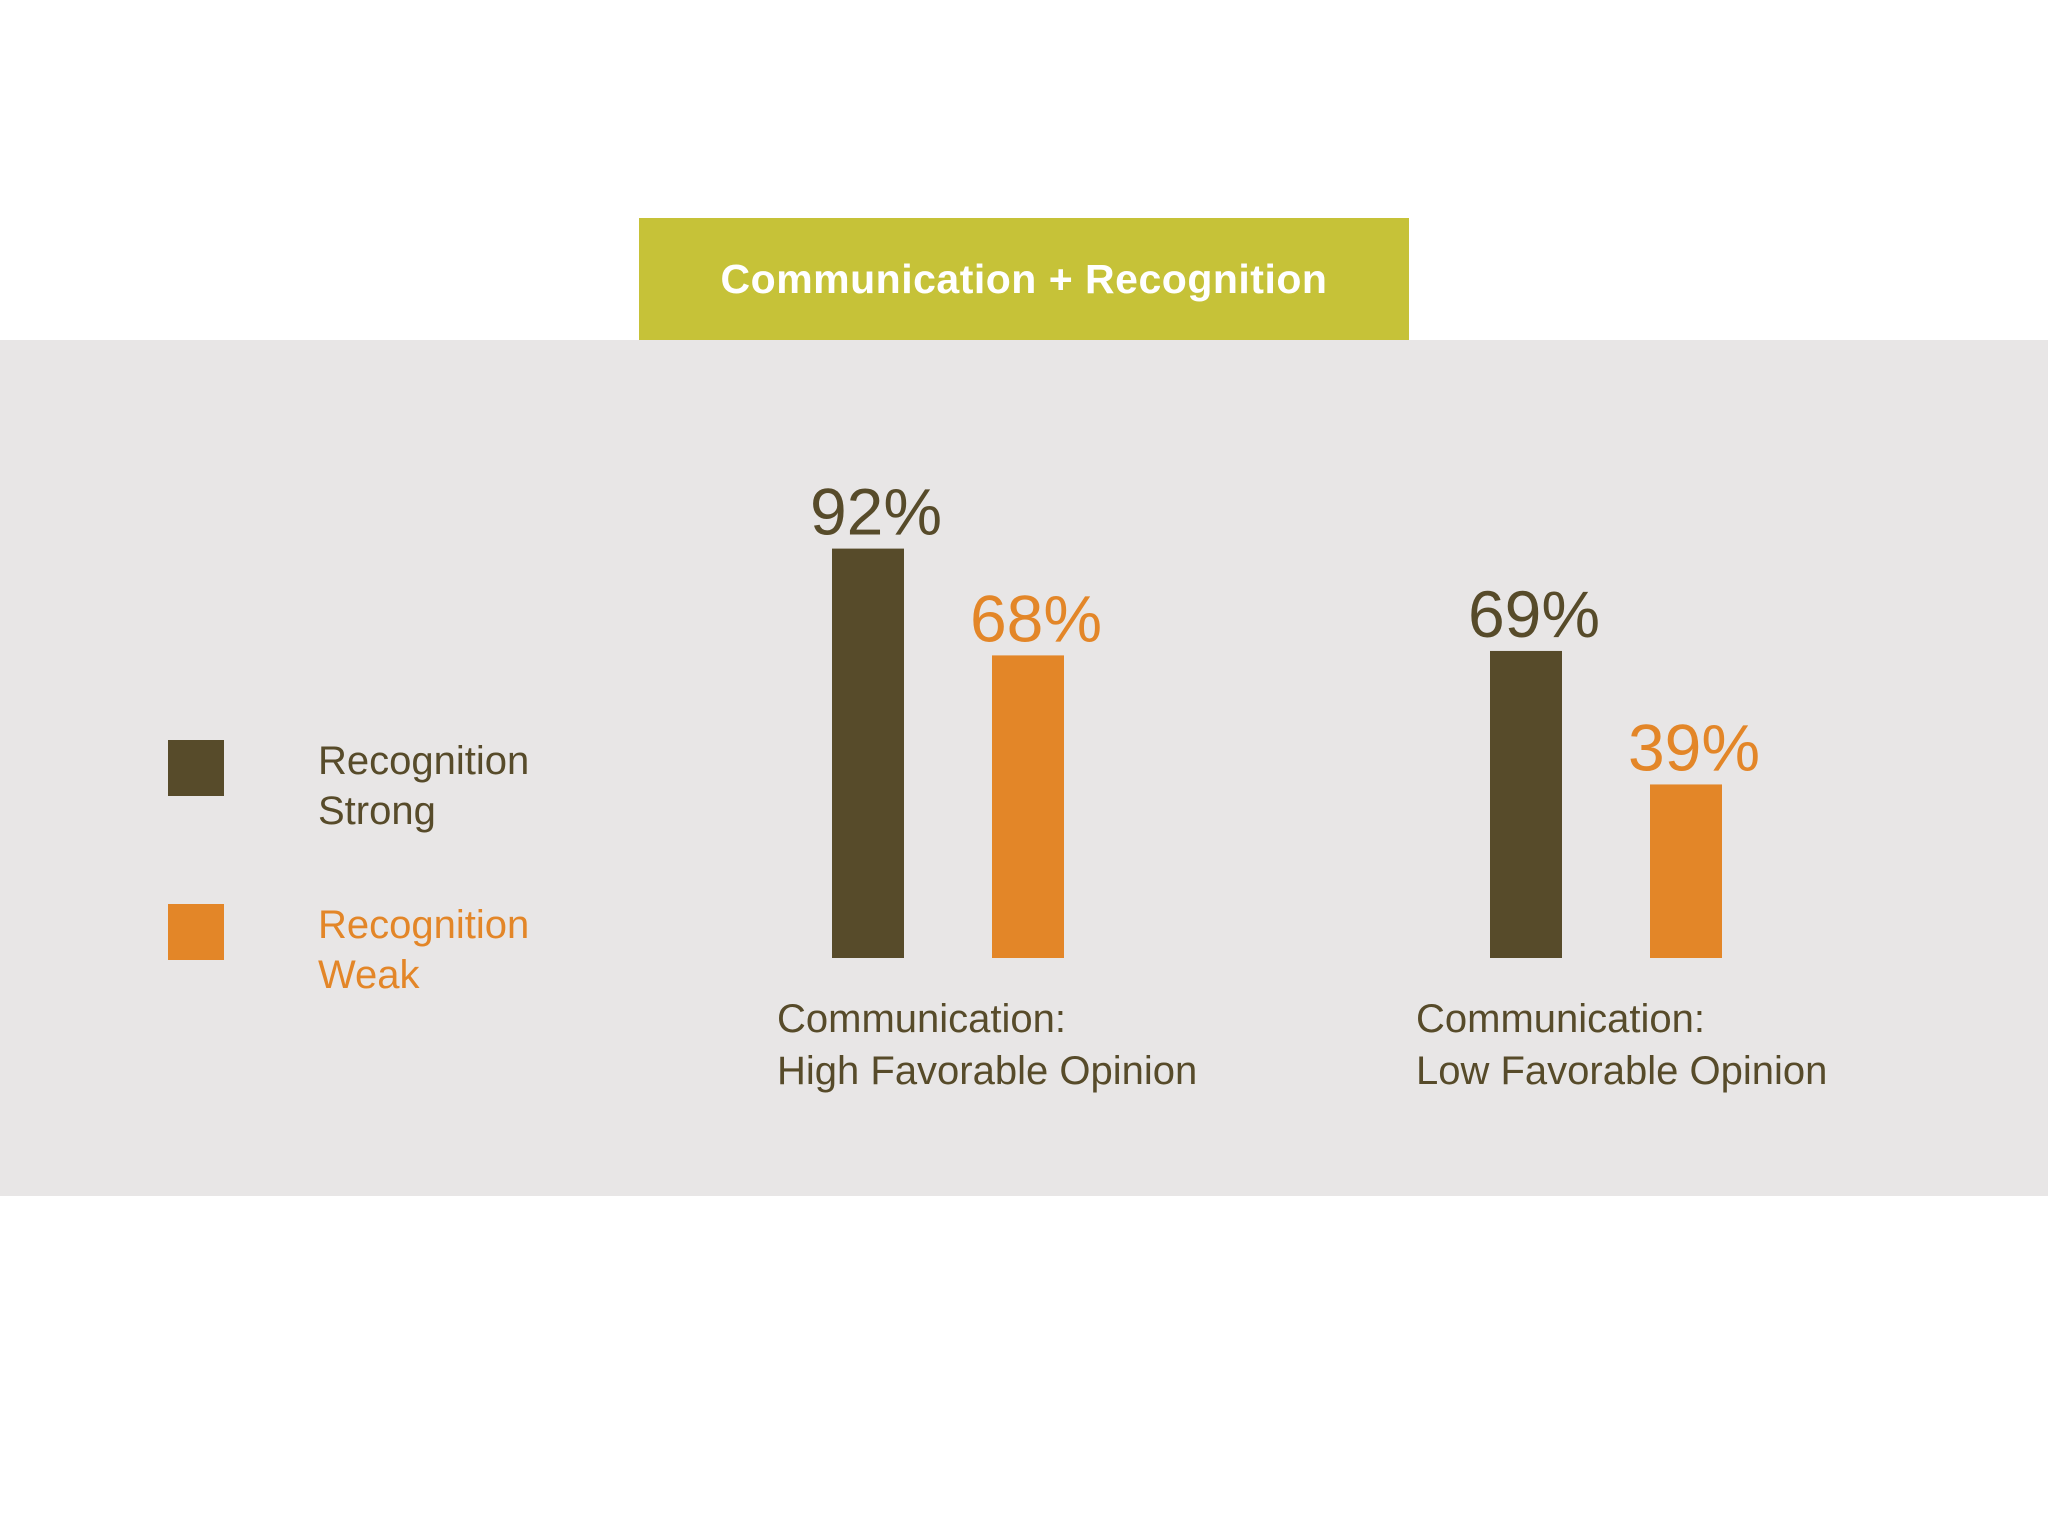 This screenshot has height=1536, width=2048. I want to click on chart-title-banner: Communication + Recognition, so click(1024, 279).